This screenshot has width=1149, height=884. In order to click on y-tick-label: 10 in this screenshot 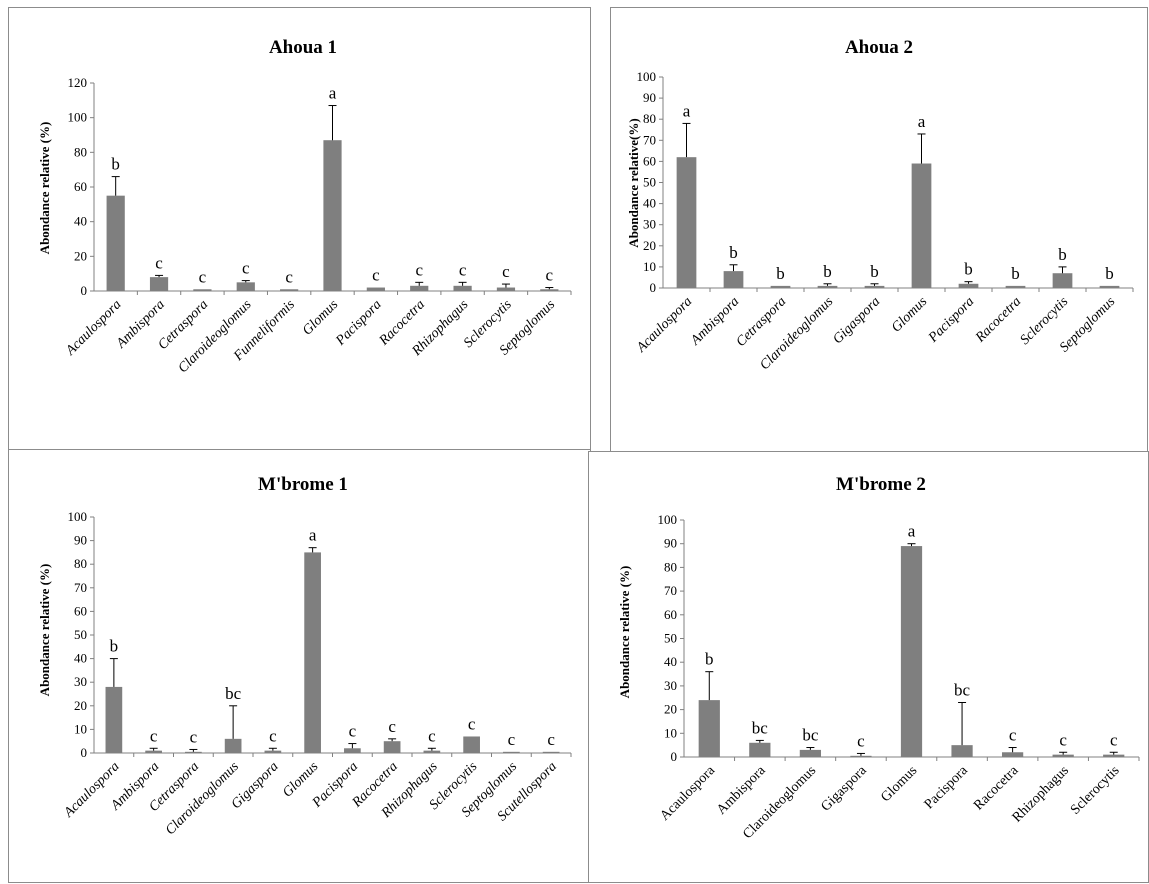, I will do `click(80, 728)`.